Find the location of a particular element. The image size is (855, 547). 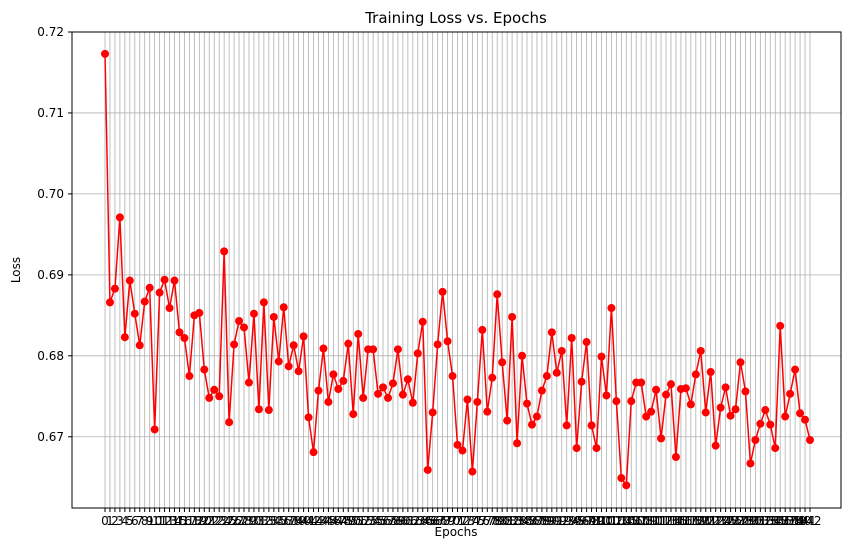

x-tick-label: 137 is located at coordinates (785, 521).